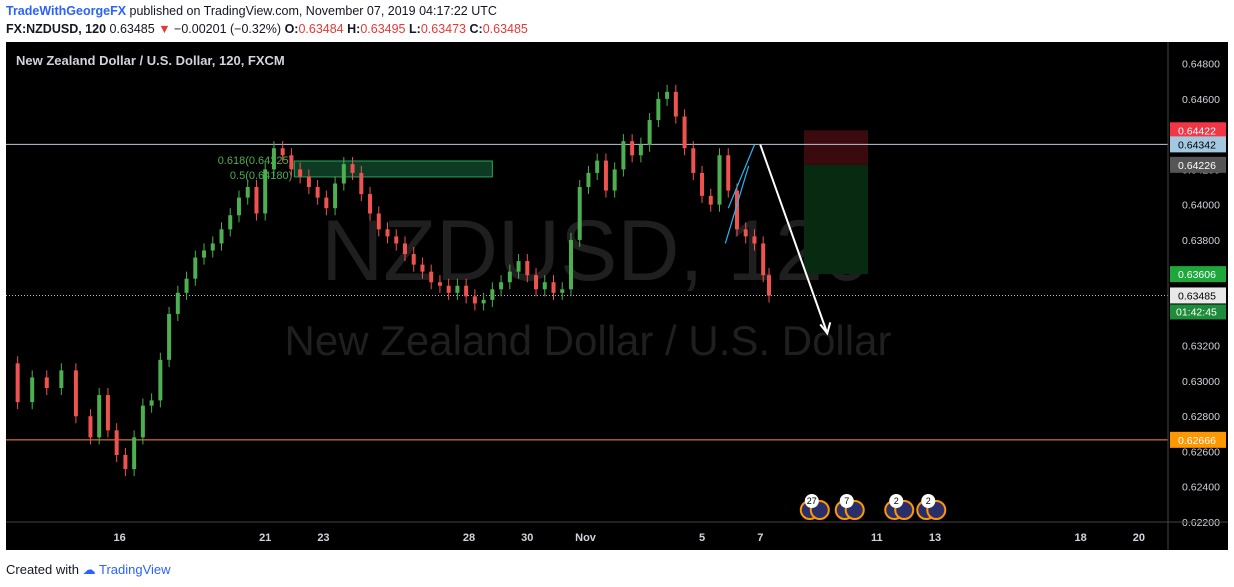 The image size is (1234, 587). What do you see at coordinates (1139, 538) in the screenshot?
I see `x-tick-label: 20` at bounding box center [1139, 538].